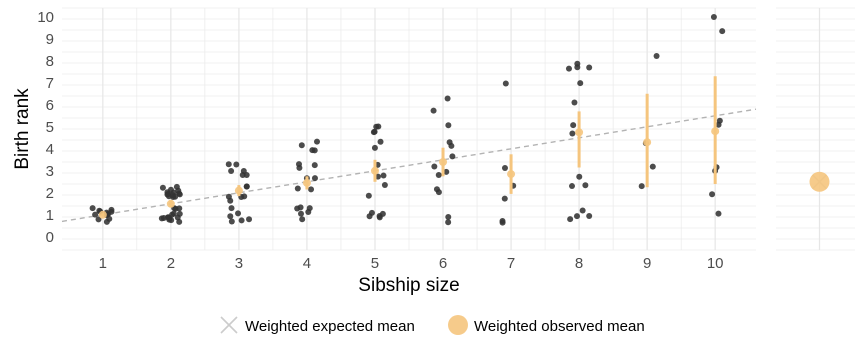 This screenshot has height=337, width=855. I want to click on x-tick-label: 2, so click(171, 263).